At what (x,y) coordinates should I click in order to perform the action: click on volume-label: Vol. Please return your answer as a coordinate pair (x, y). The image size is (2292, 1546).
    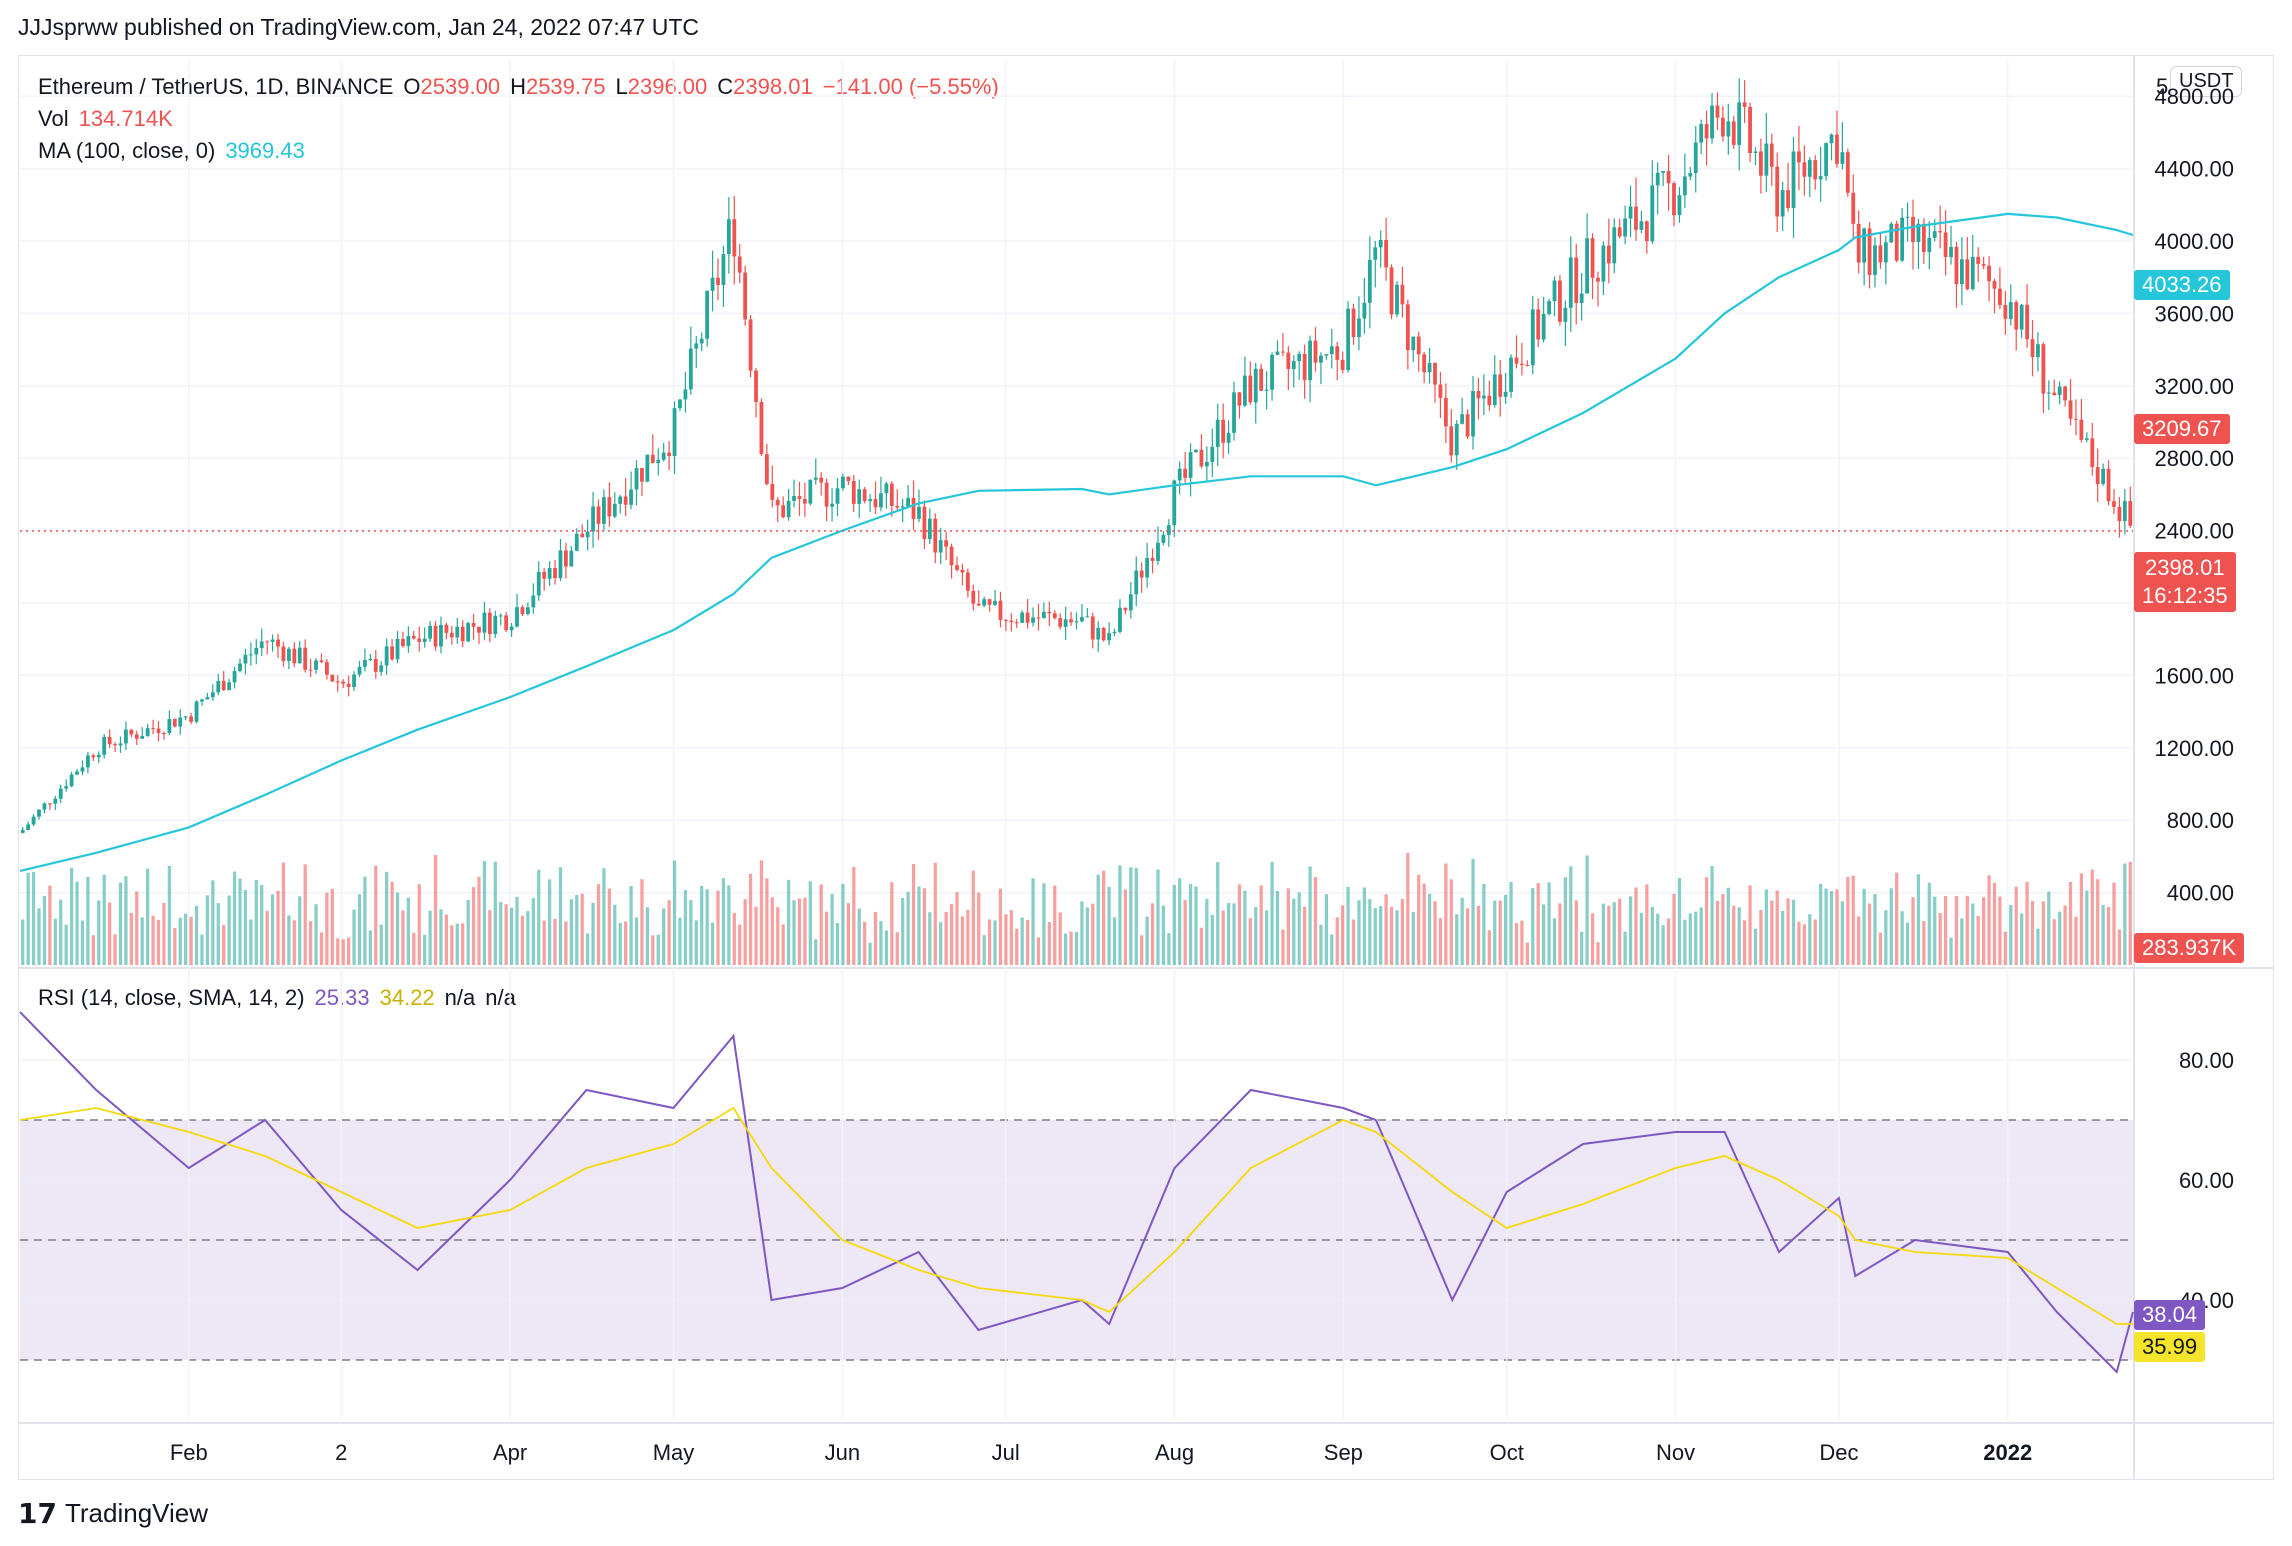
    Looking at the image, I should click on (53, 118).